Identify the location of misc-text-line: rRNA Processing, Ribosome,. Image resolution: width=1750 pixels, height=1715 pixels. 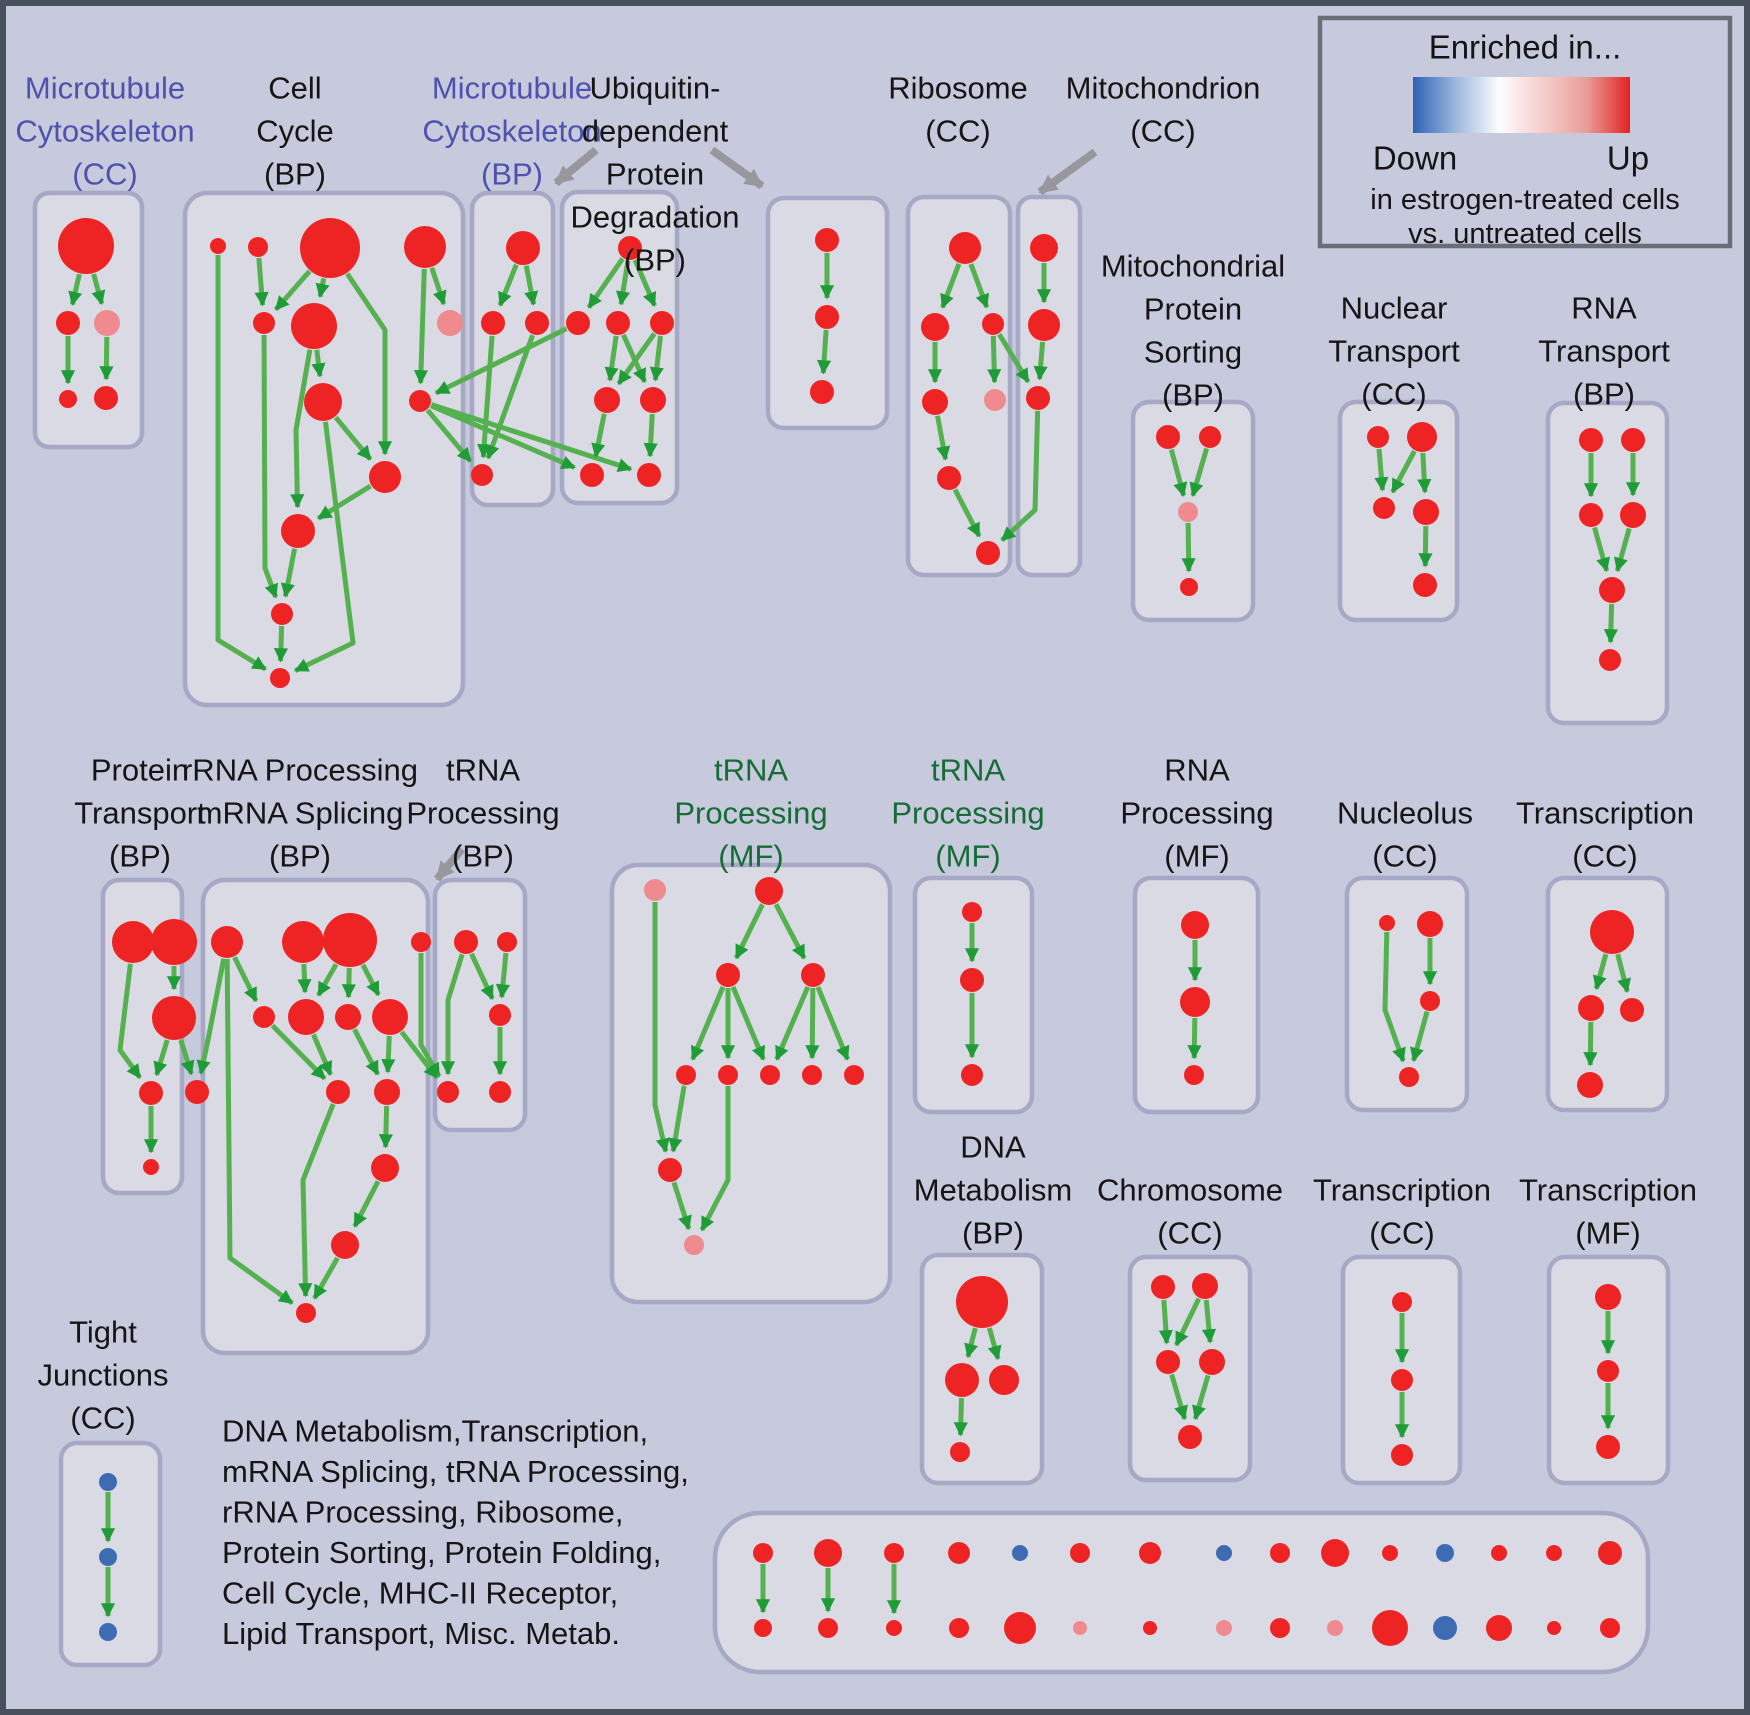
(422, 1512).